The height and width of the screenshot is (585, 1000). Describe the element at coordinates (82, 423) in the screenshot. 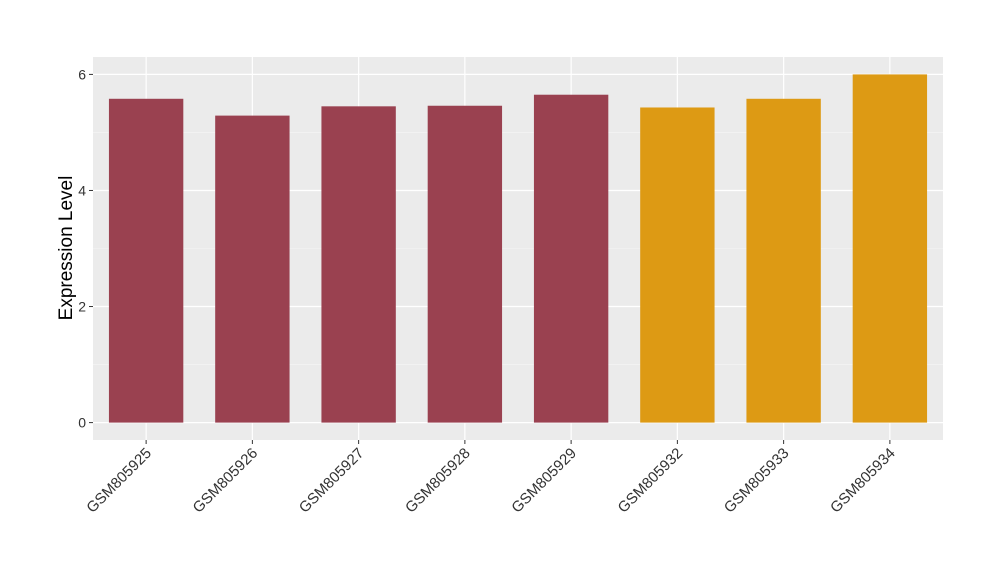

I see `y-tick-label: 0` at that location.